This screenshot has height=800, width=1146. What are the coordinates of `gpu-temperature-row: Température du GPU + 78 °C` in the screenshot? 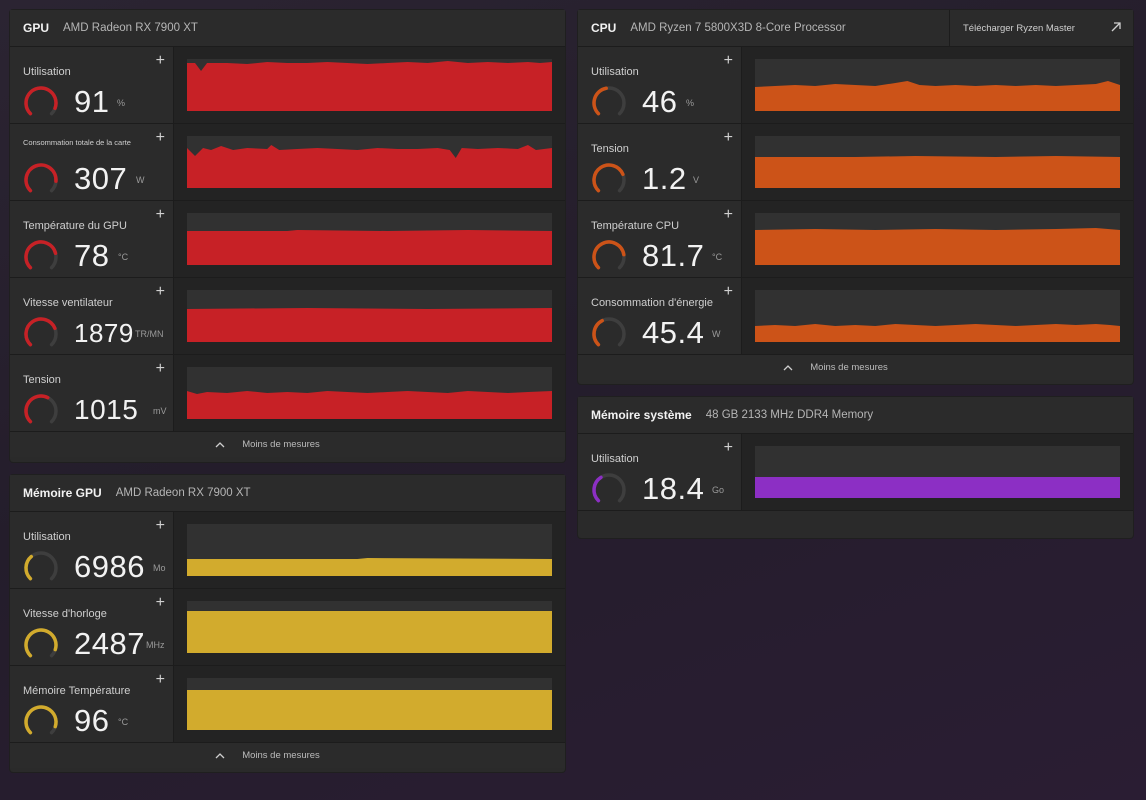 It's located at (287, 239).